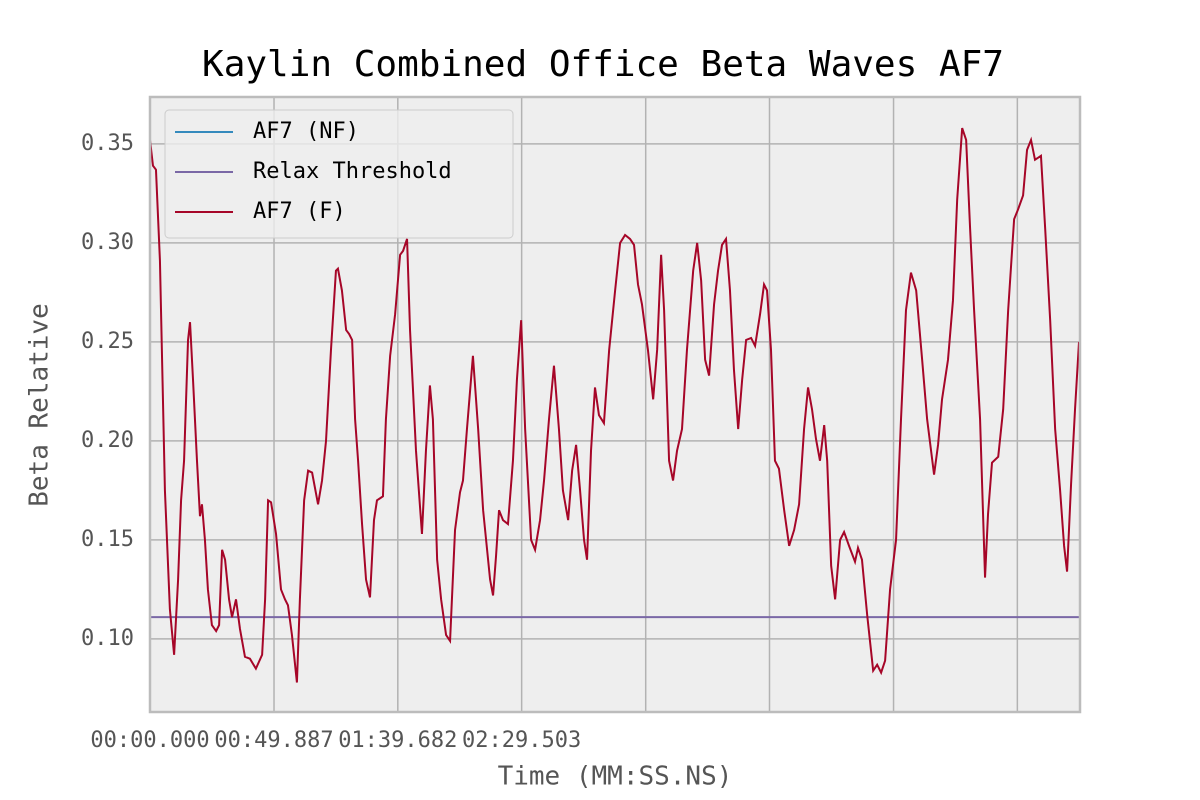 The height and width of the screenshot is (800, 1200). What do you see at coordinates (397, 740) in the screenshot?
I see `x-tick-label: 01:39.682` at bounding box center [397, 740].